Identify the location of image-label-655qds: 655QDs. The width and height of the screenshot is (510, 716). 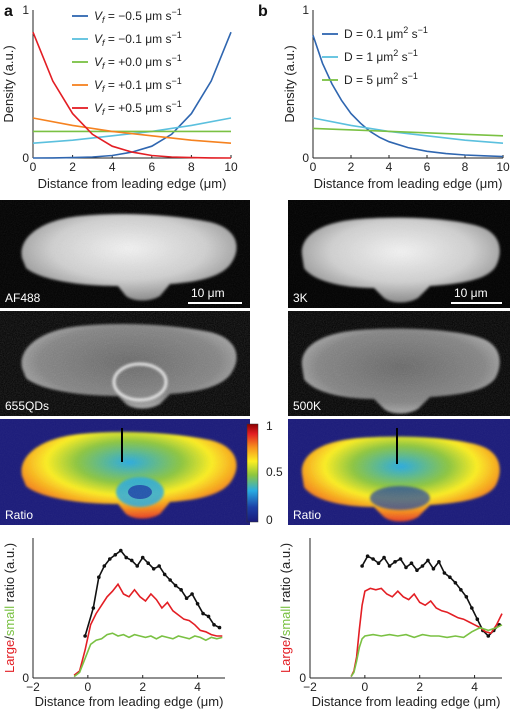
(27, 406).